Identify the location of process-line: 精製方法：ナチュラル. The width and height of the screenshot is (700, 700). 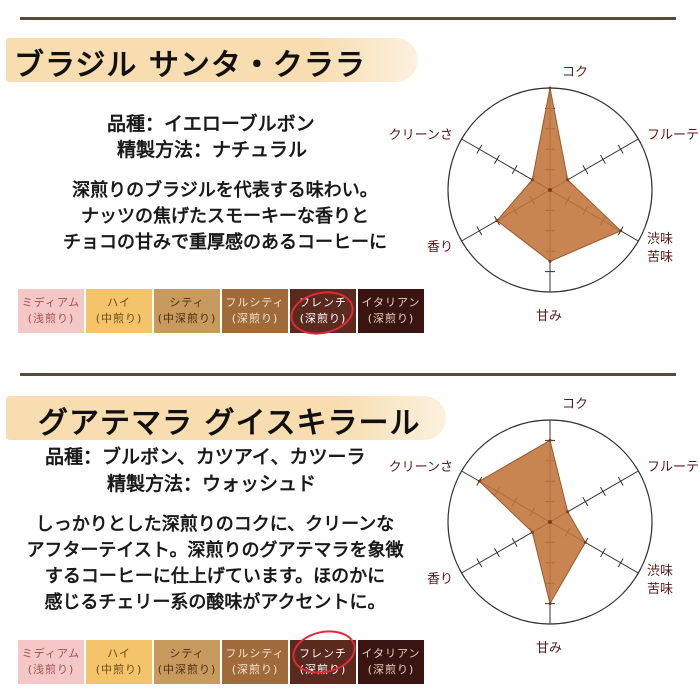
(212, 150).